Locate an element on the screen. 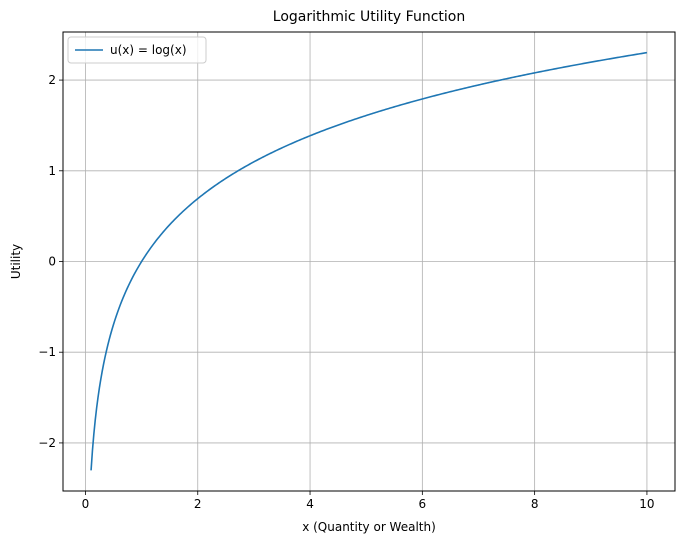 This screenshot has width=689, height=545. y-axis-ticks: −2 −1 0 1 2 is located at coordinates (50, 261).